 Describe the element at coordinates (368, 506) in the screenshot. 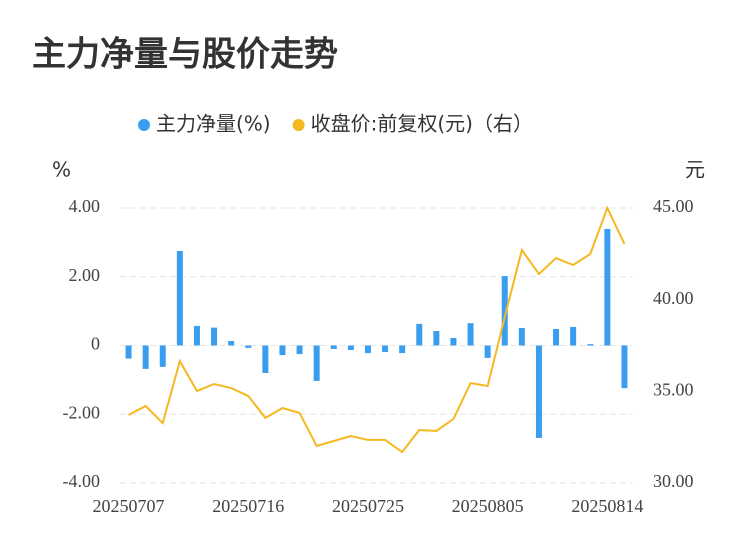

I see `x-tick-label: 20250725` at that location.